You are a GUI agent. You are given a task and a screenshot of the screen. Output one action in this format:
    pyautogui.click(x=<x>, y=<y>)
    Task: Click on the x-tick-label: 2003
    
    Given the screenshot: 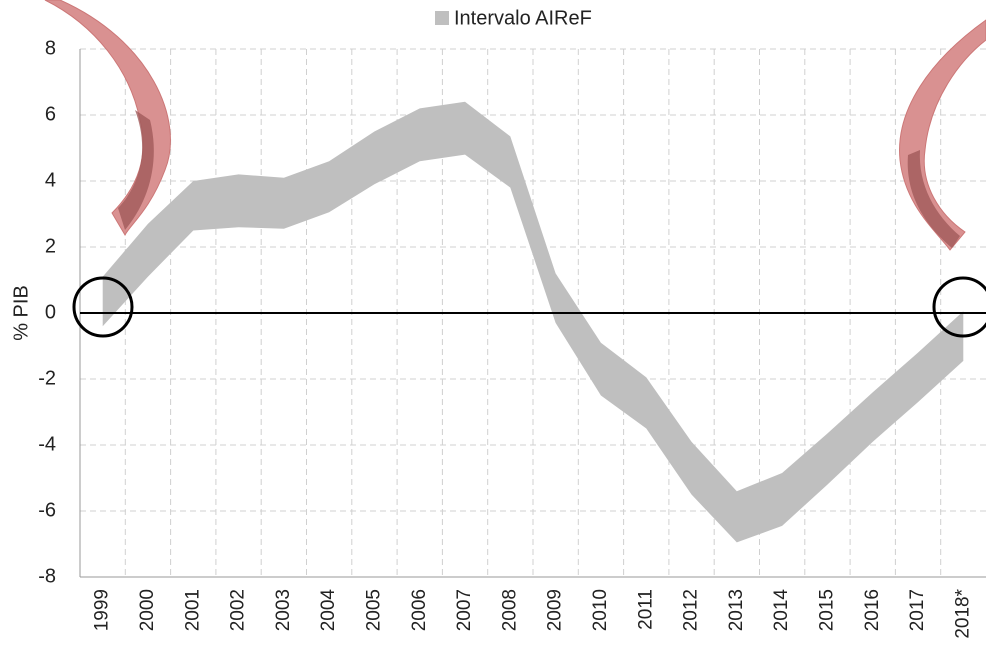 What is the action you would take?
    pyautogui.click(x=283, y=610)
    